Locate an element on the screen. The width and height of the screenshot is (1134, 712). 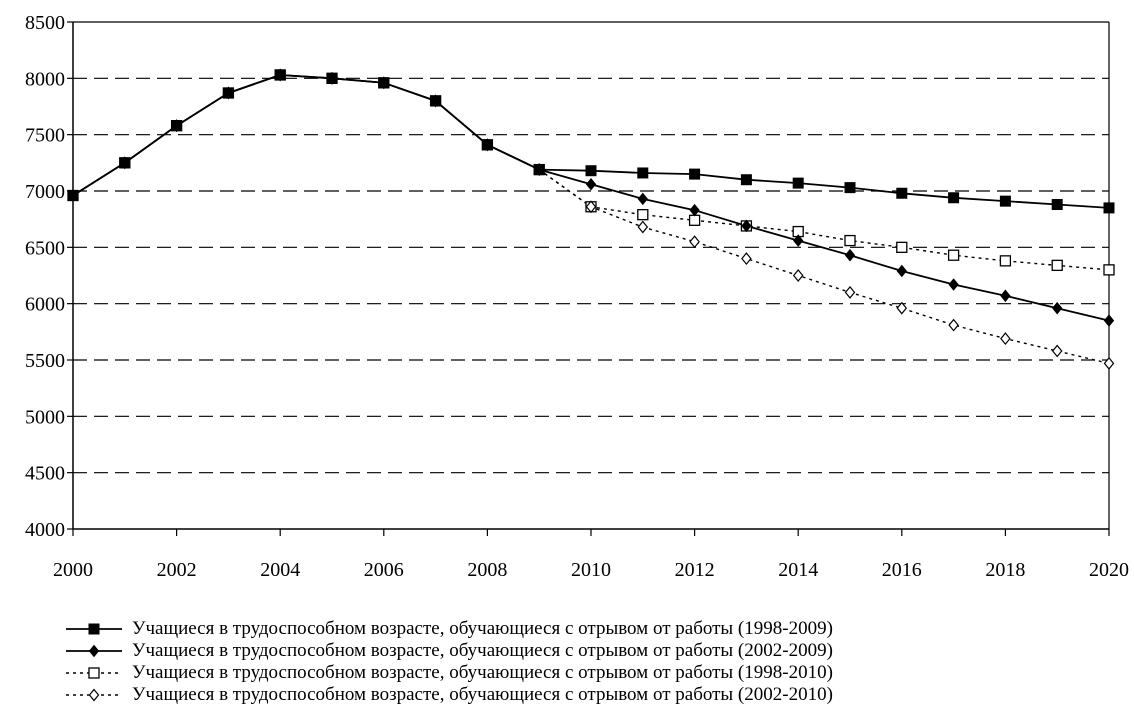
x-tick-label: 2000 is located at coordinates (73, 570).